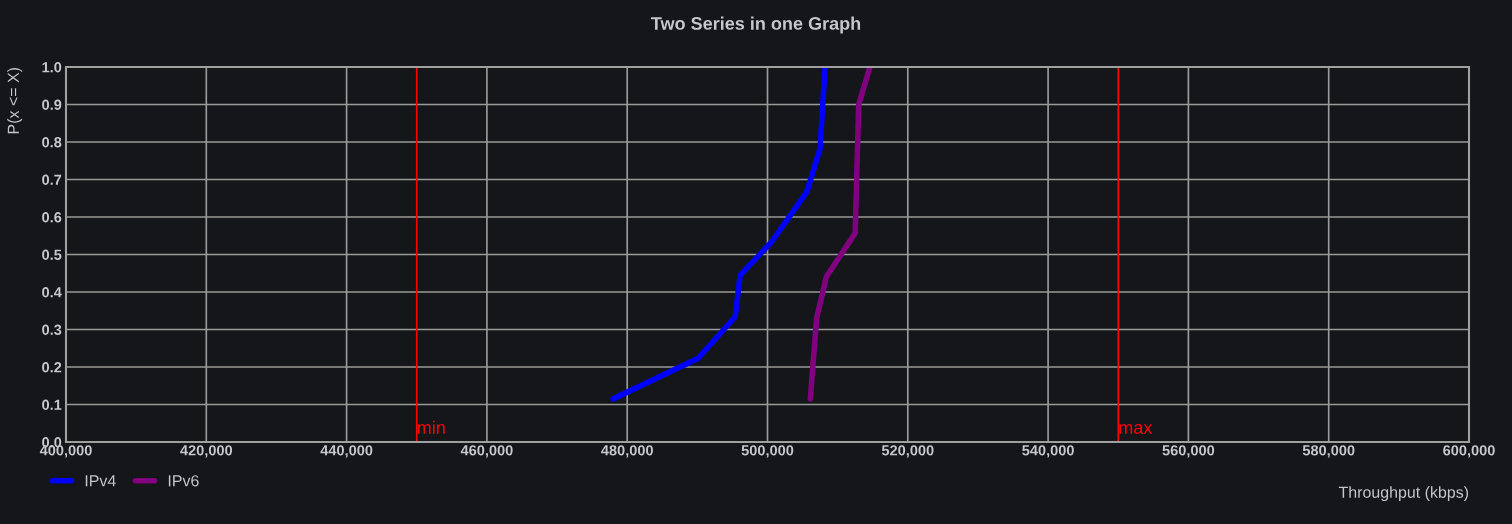 This screenshot has width=1512, height=524. I want to click on x-axis-title: Throughput (kbps), so click(1403, 494).